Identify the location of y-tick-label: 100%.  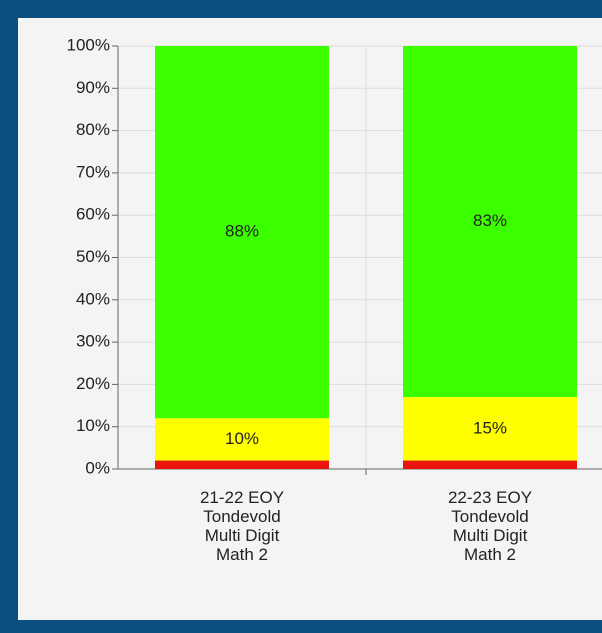
(88, 44).